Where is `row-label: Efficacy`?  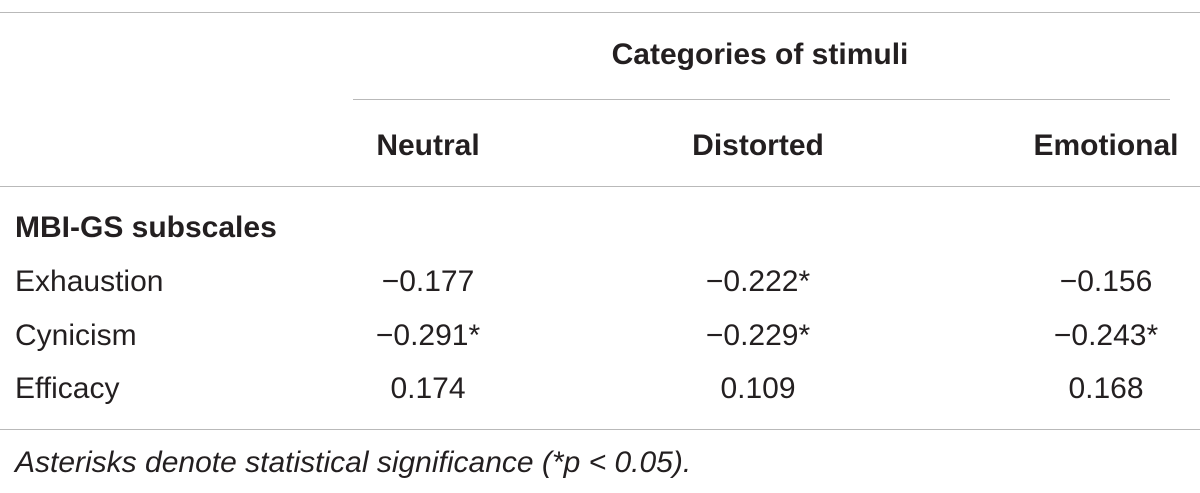
row-label: Efficacy is located at coordinates (67, 388).